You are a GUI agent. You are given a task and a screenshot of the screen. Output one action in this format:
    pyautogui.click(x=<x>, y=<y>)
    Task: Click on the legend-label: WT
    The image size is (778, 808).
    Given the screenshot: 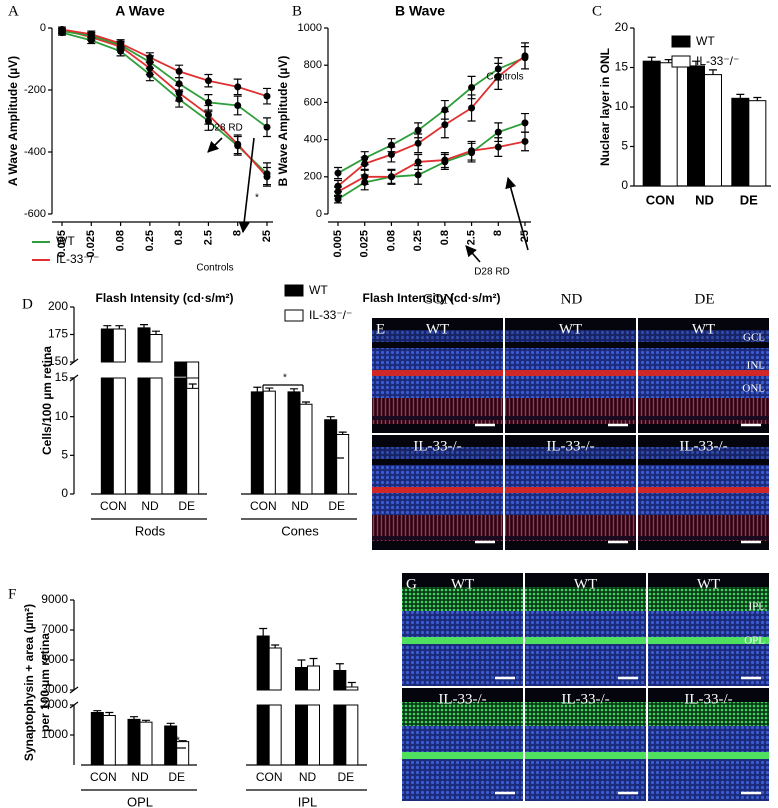 What is the action you would take?
    pyautogui.click(x=318, y=290)
    